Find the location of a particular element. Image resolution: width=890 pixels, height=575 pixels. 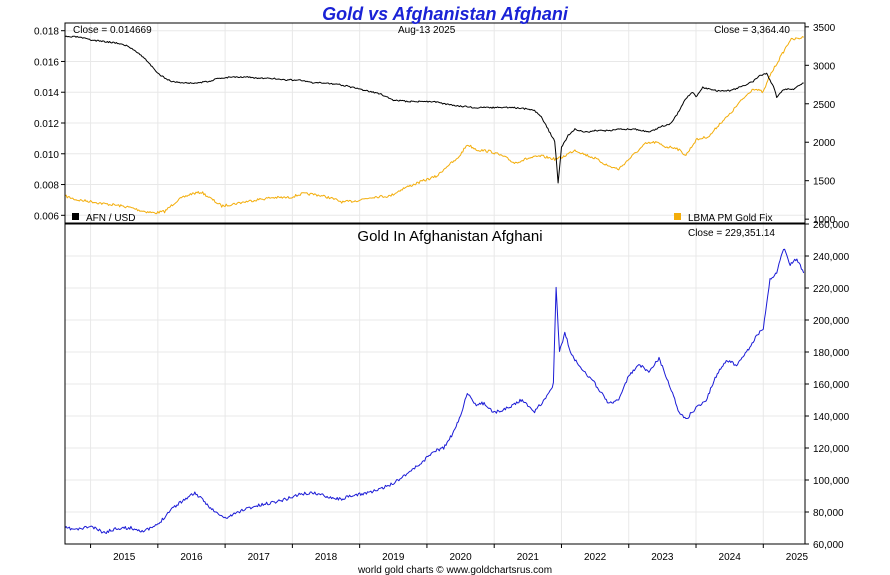

bottom-right-axis-tick-label: 260,000 is located at coordinates (831, 225).